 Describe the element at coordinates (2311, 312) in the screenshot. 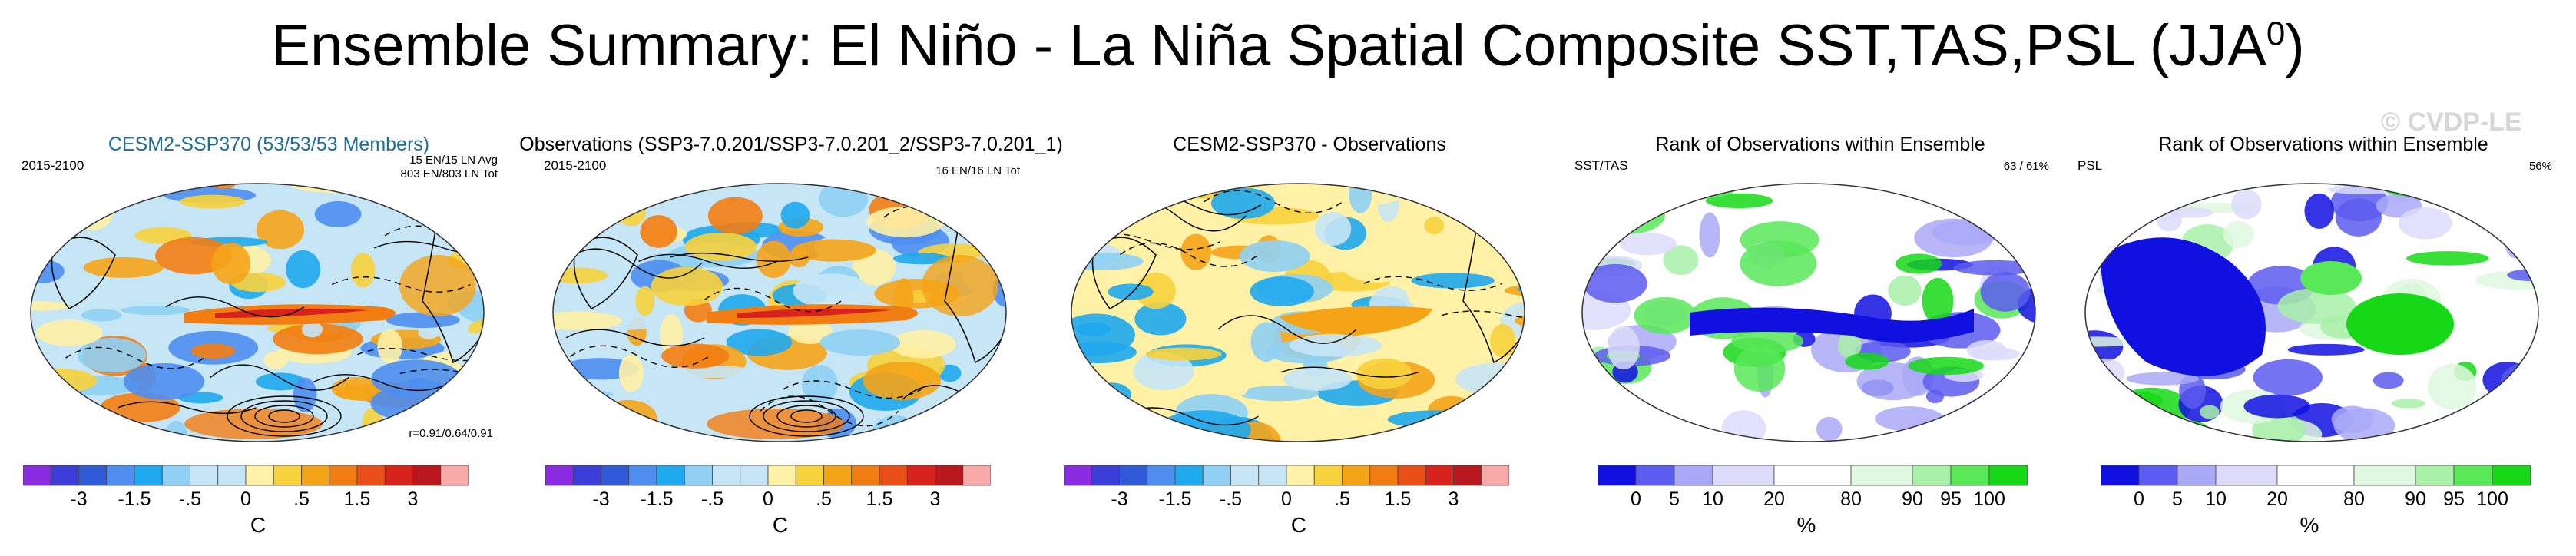

I see `map-plot` at that location.